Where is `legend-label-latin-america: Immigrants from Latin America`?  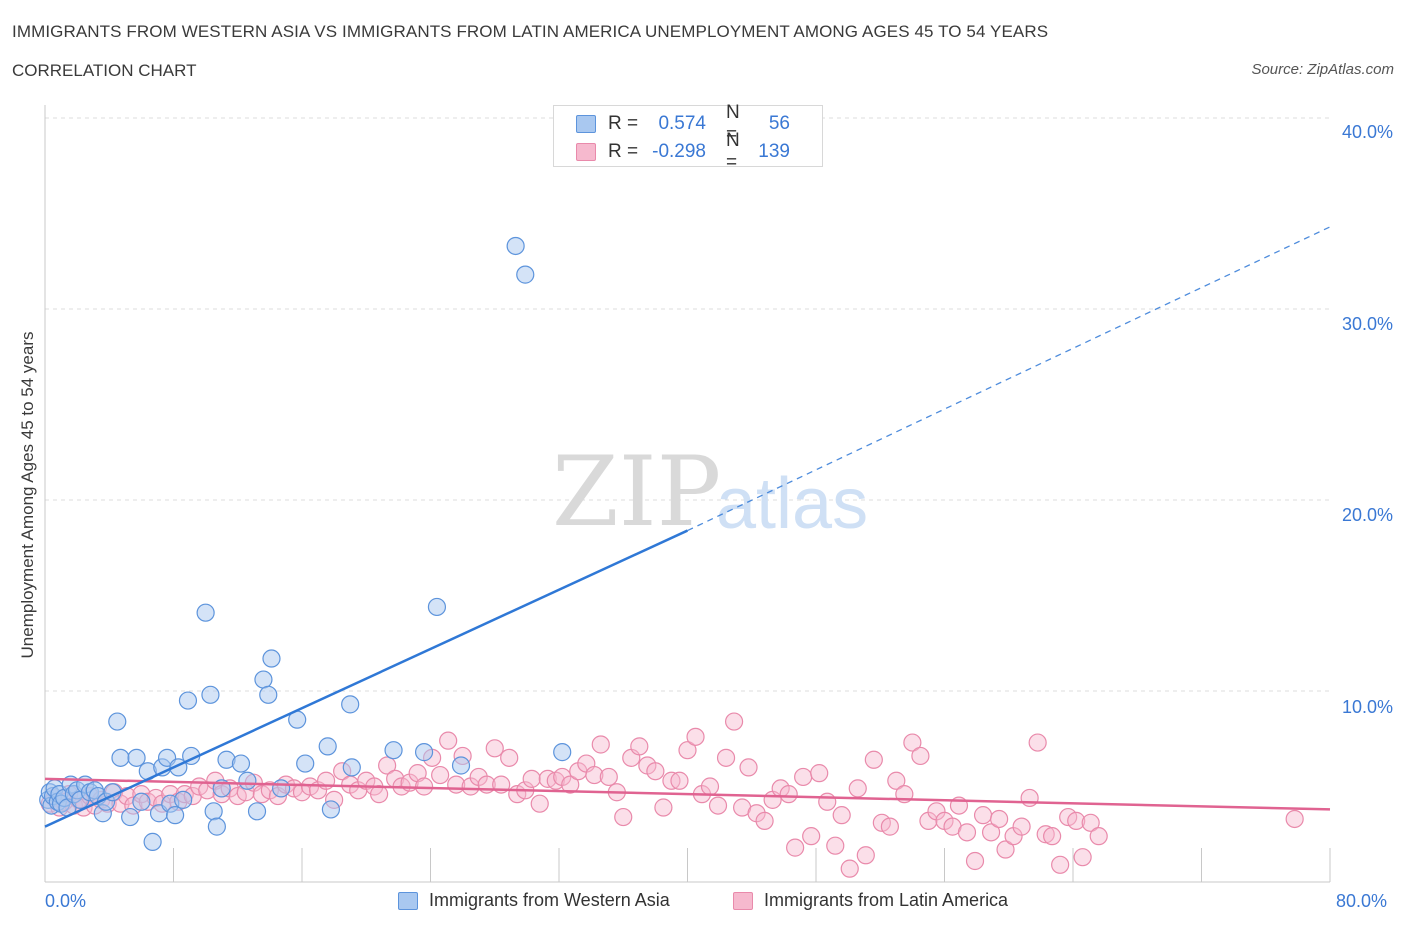
legend-label-latin-america: Immigrants from Latin America is located at coordinates (886, 900).